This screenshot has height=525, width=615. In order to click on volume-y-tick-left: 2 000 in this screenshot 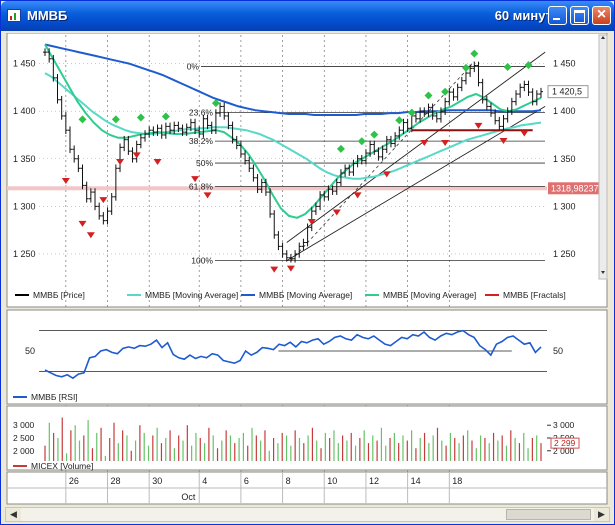, I will do `click(24, 451)`.